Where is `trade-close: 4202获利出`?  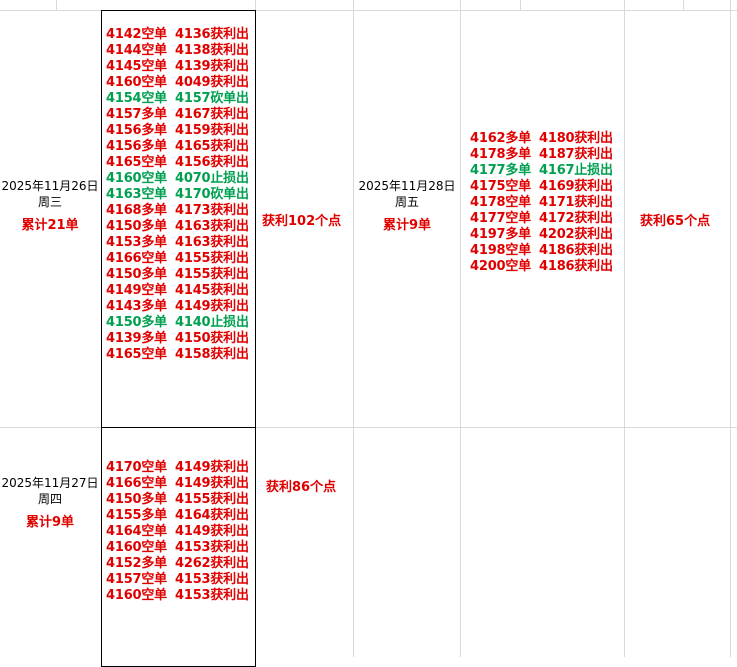
trade-close: 4202获利出 is located at coordinates (576, 234).